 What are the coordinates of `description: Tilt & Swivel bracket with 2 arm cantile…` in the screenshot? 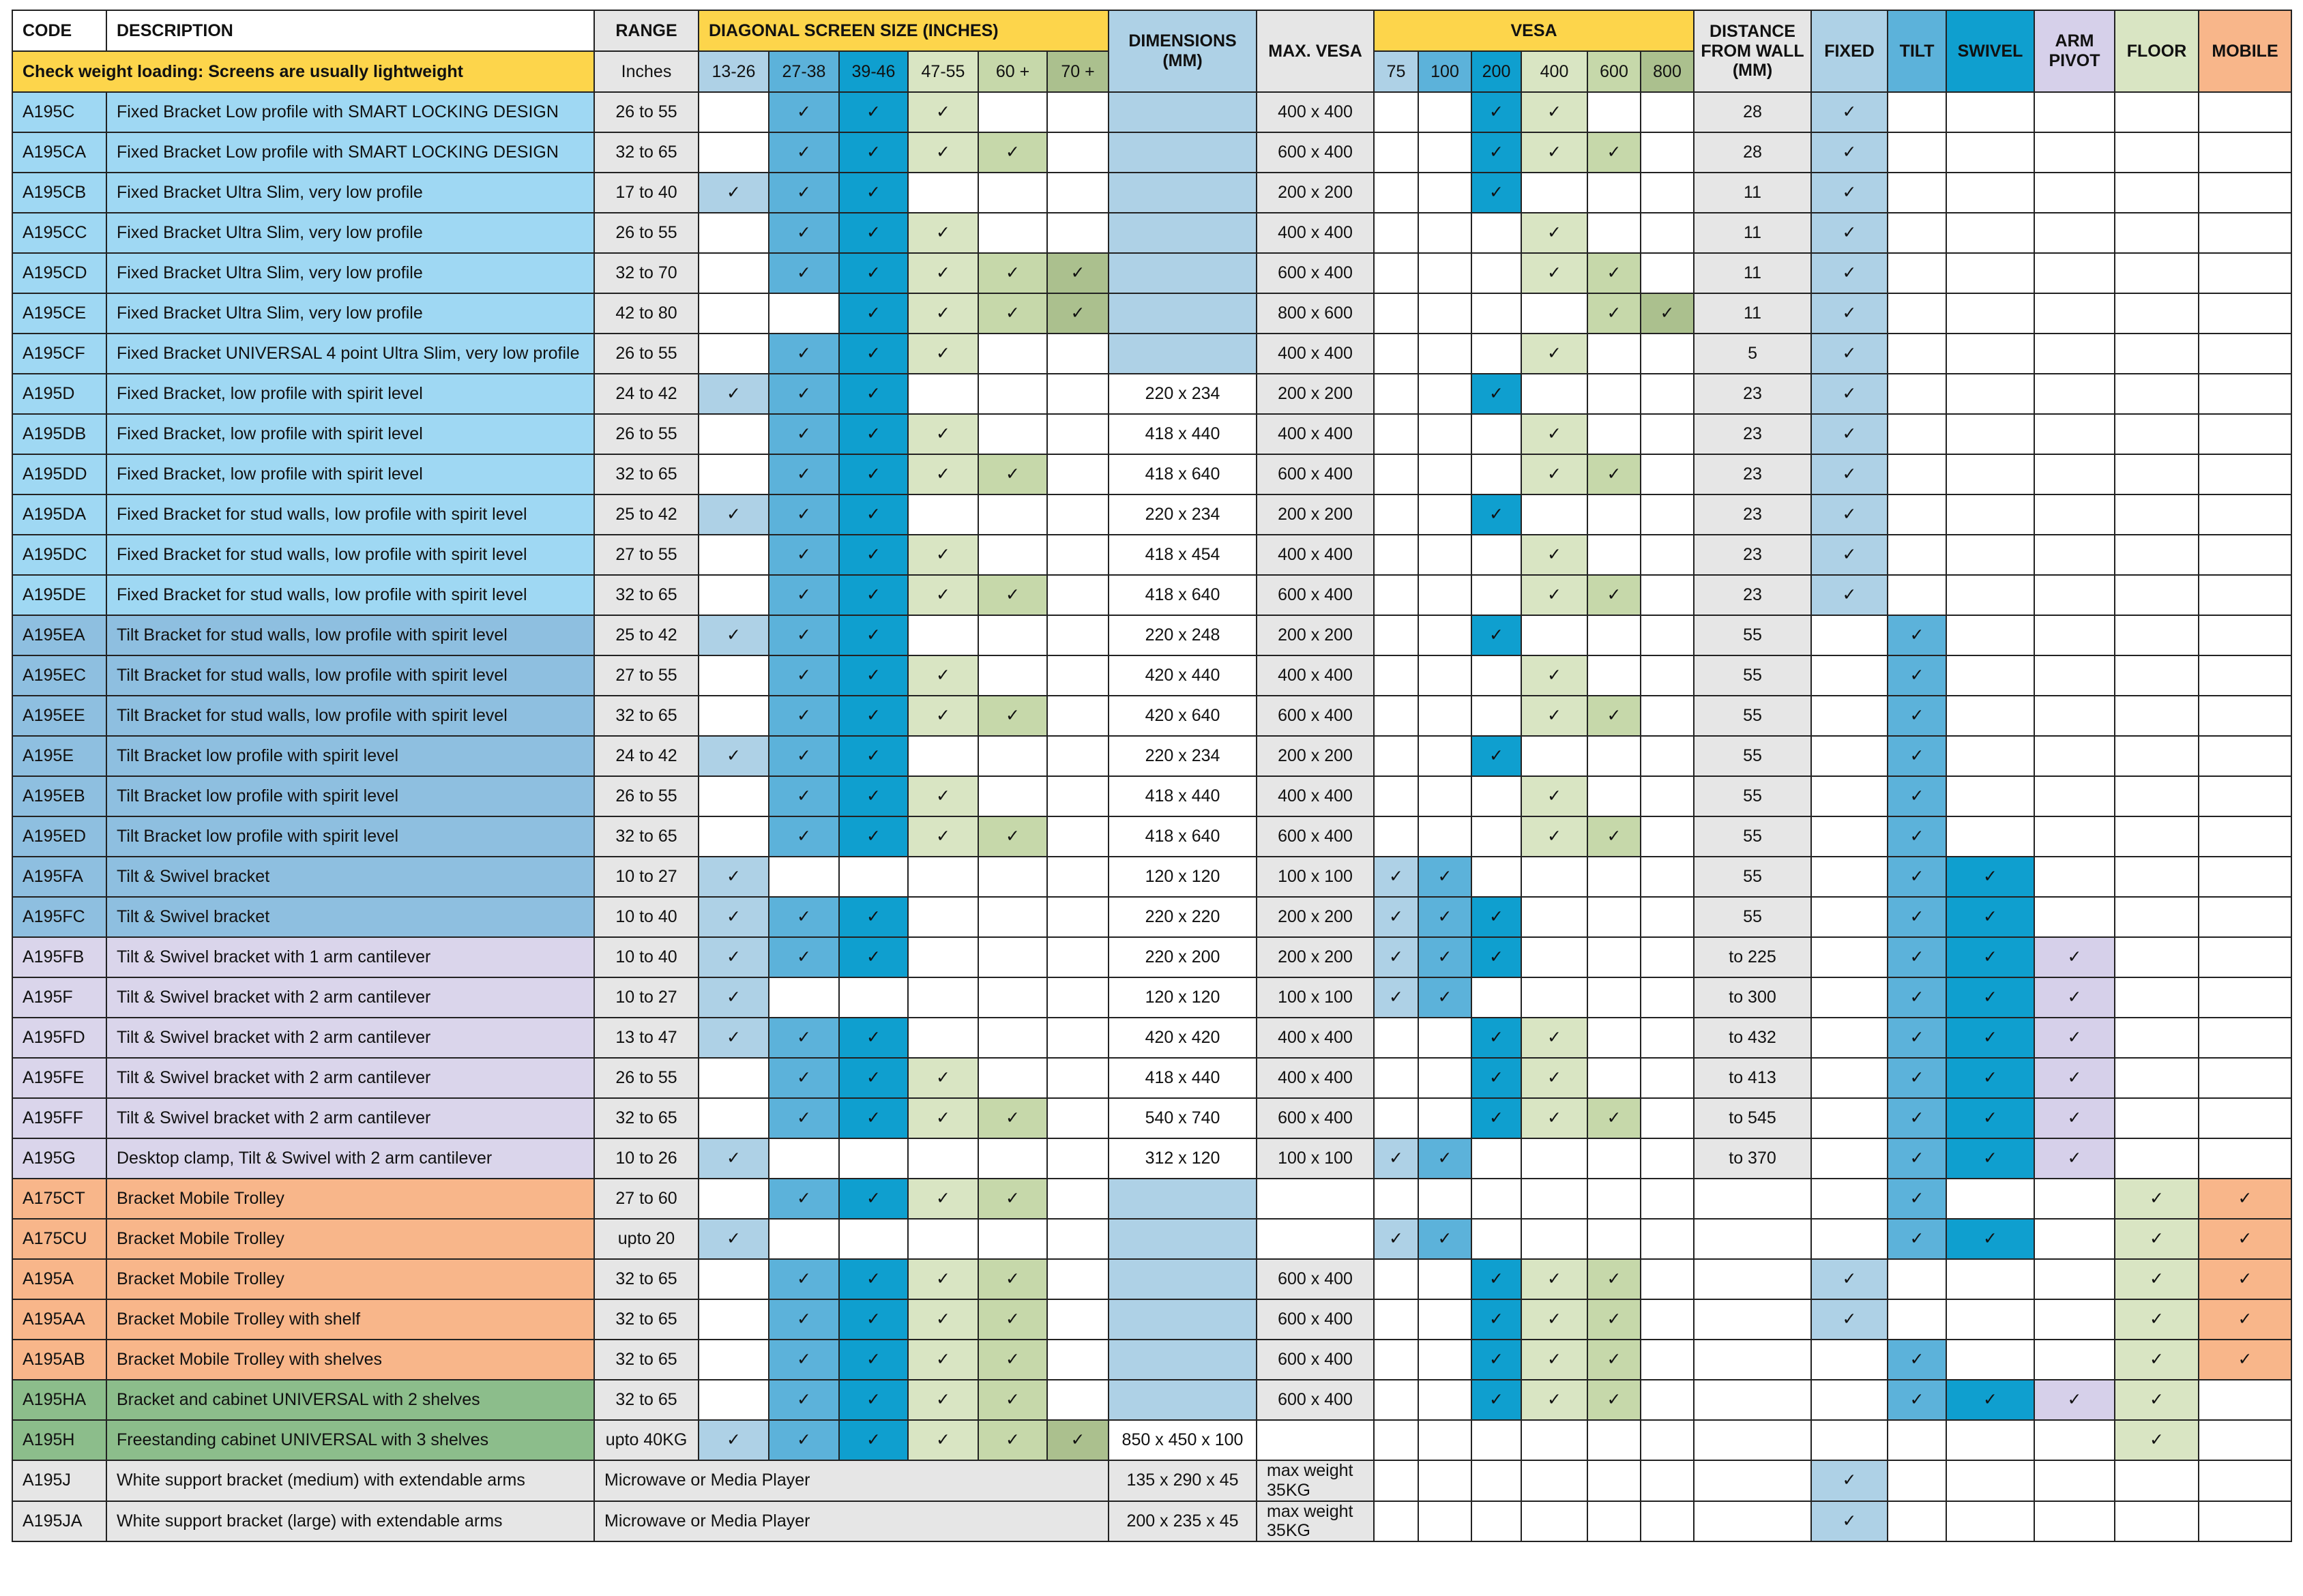 It's located at (350, 1038).